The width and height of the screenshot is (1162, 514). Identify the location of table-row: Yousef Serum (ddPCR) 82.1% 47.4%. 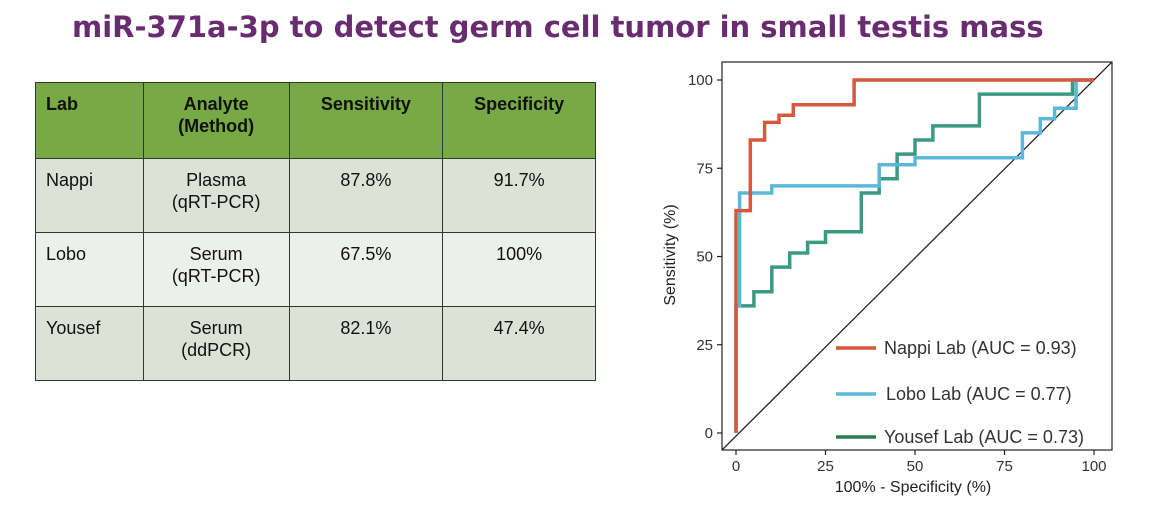
(315, 343).